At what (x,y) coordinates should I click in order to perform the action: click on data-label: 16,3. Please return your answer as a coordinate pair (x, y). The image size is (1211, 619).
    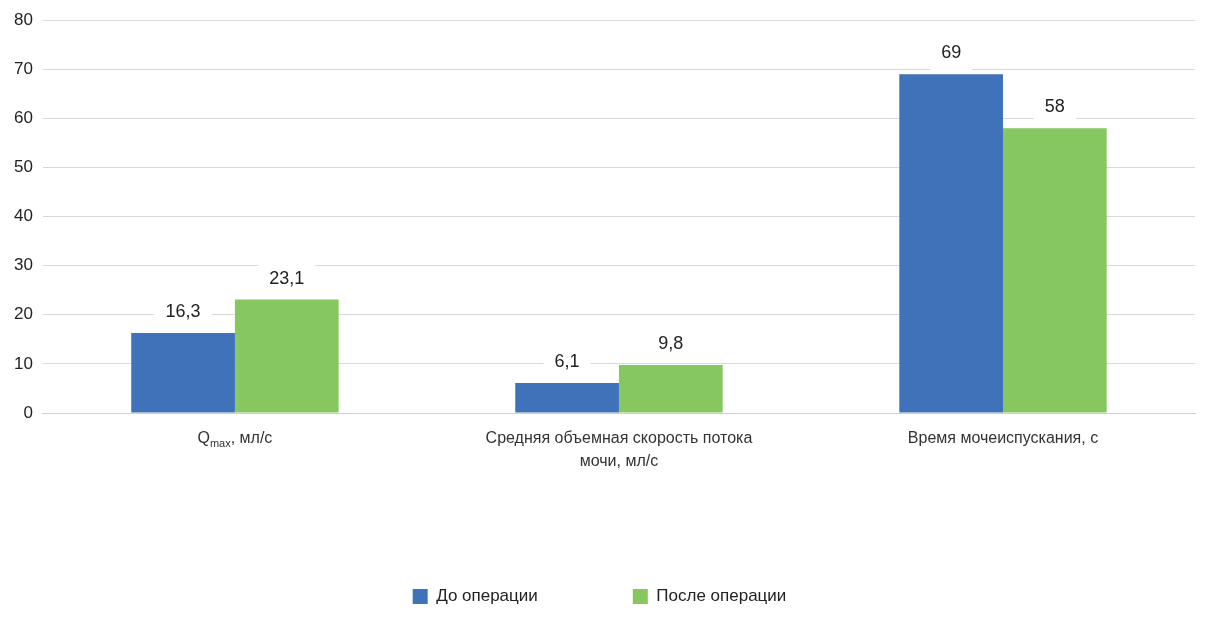
    Looking at the image, I should click on (183, 310).